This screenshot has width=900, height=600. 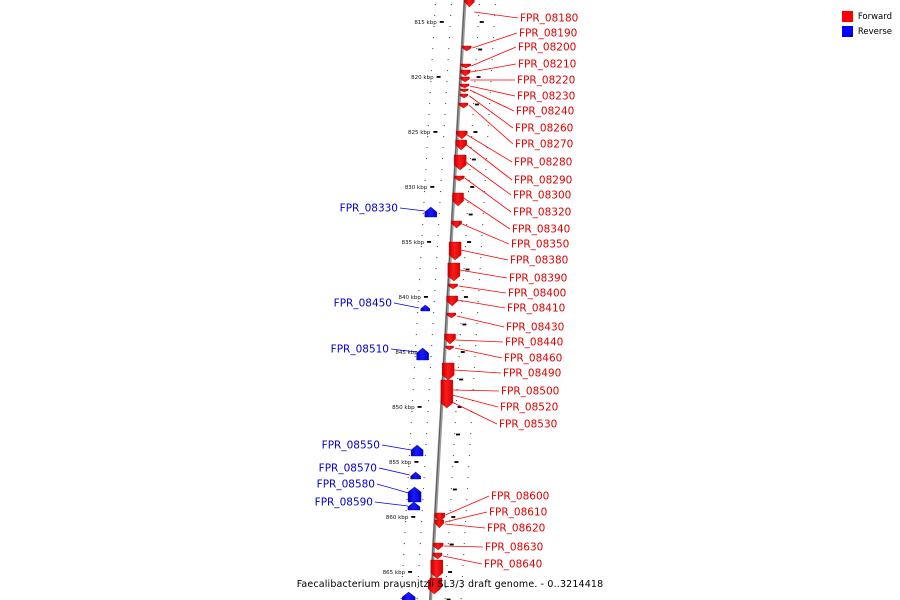 I want to click on scale-tick-label: 865 kbp, so click(x=394, y=573).